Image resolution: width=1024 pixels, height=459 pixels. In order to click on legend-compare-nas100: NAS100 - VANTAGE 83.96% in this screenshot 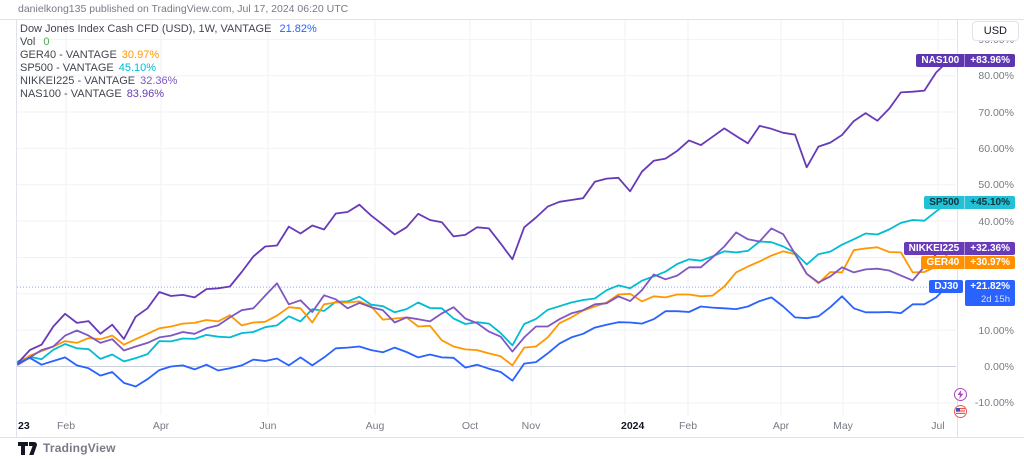, I will do `click(168, 94)`.